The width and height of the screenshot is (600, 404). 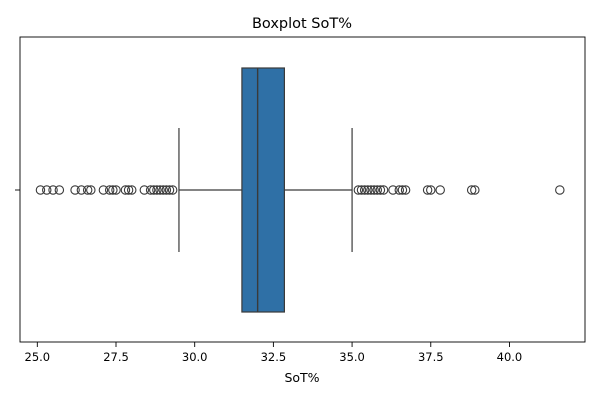 What do you see at coordinates (195, 357) in the screenshot?
I see `x-tick-label: 30.0` at bounding box center [195, 357].